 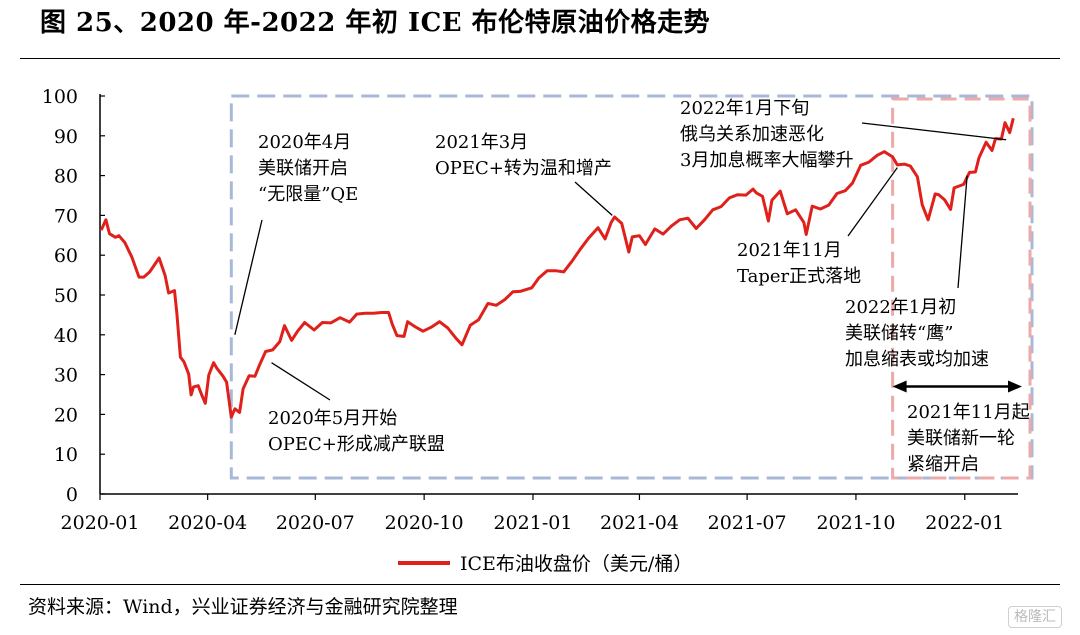 What do you see at coordinates (66, 415) in the screenshot?
I see `y-tick-label: 20` at bounding box center [66, 415].